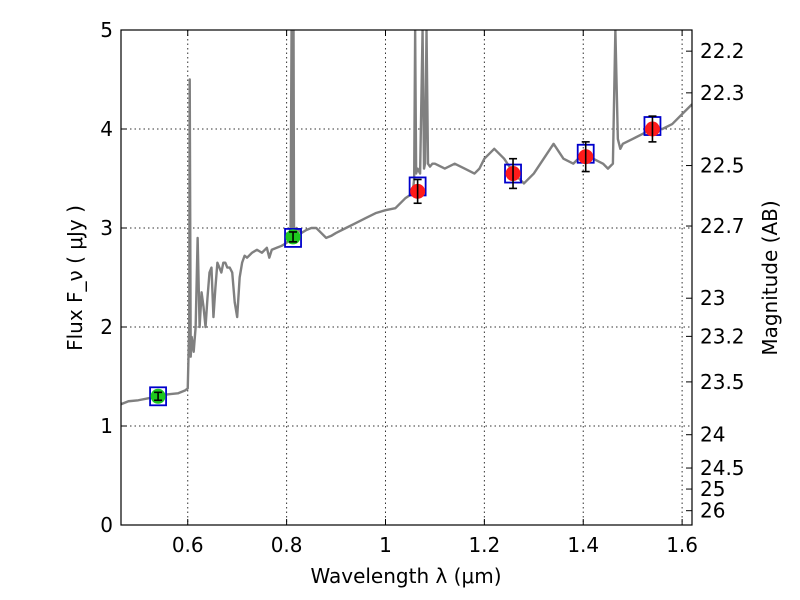  Describe the element at coordinates (722, 382) in the screenshot. I see `mag-tick-label: 23.5` at that location.